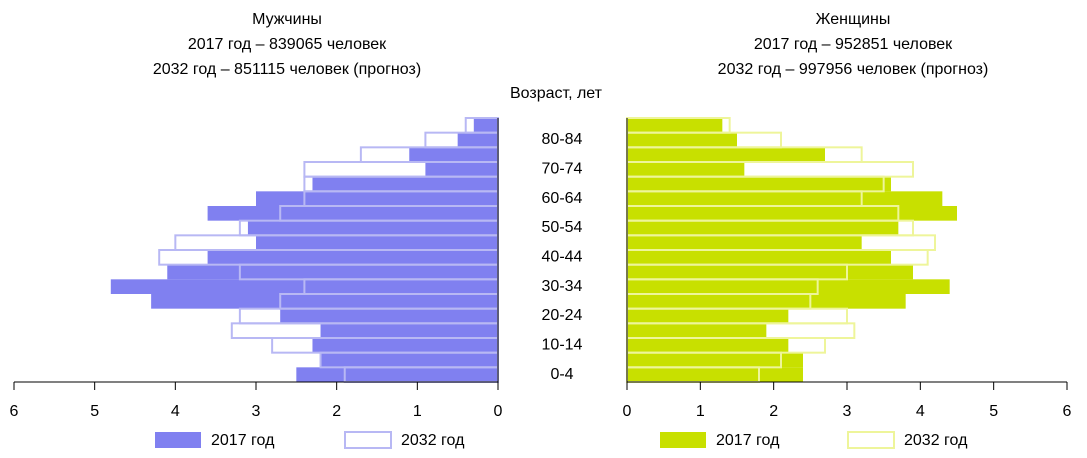  Describe the element at coordinates (562, 257) in the screenshot. I see `category-label: 40-44` at that location.